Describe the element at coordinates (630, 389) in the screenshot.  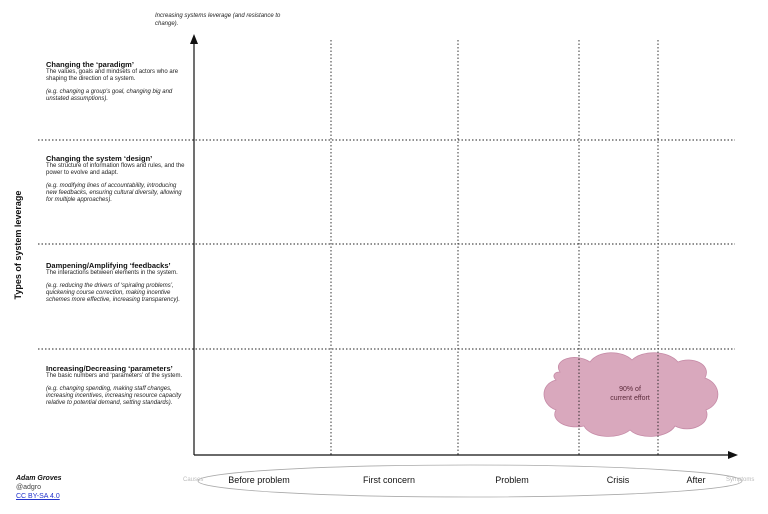
I see `cloud-label-line1: 90% of` at that location.